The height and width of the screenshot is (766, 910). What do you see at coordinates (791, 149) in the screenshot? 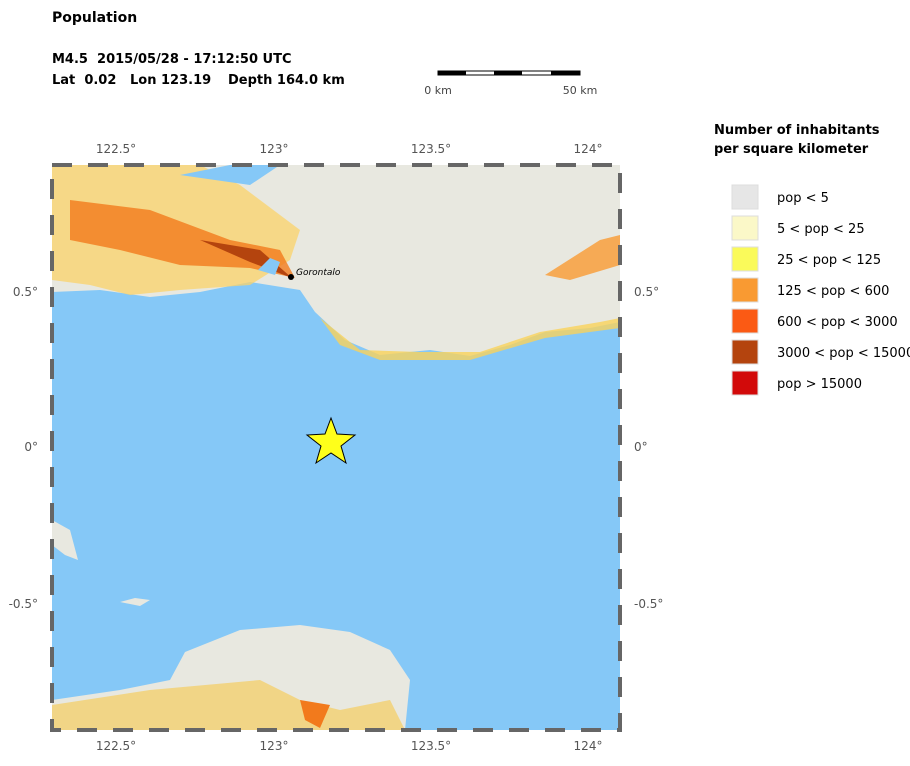
I see `legend-title: per square kilometer` at bounding box center [791, 149].